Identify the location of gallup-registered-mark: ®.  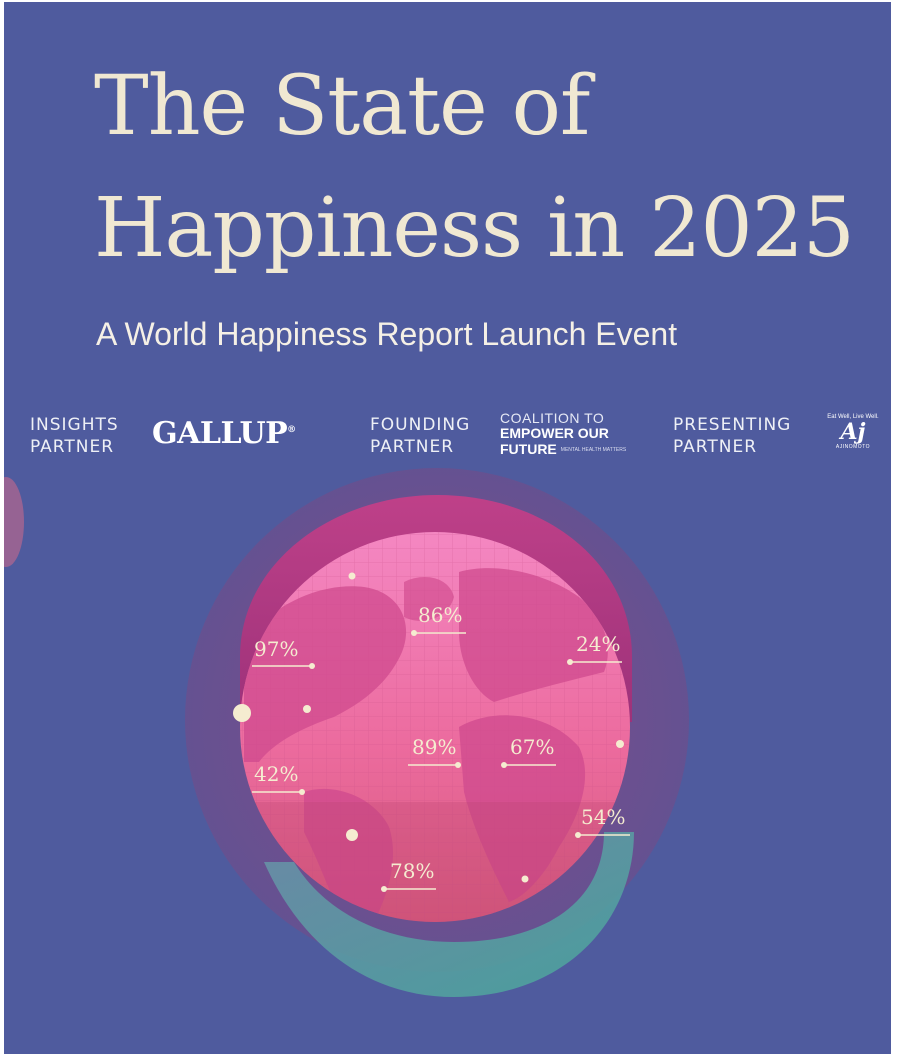
(291, 430).